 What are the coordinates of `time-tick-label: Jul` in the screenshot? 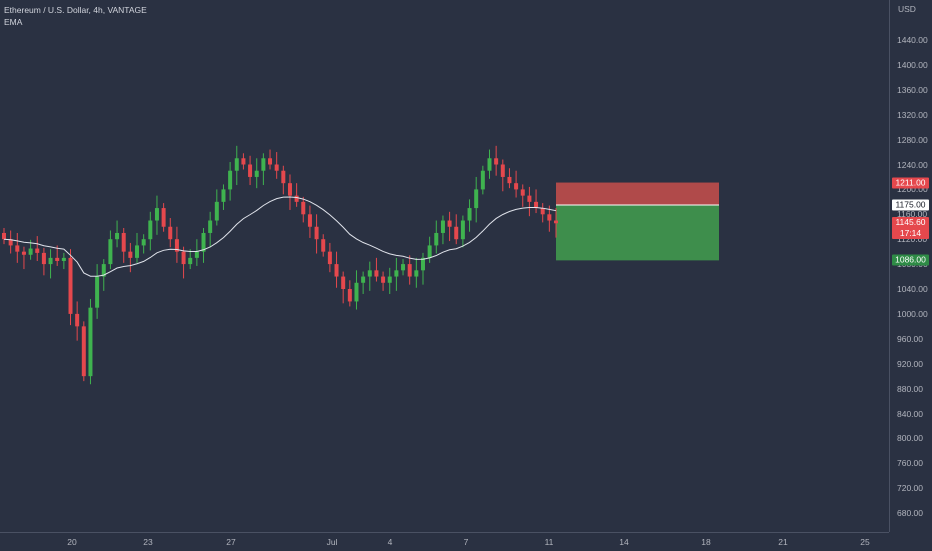 It's located at (332, 542).